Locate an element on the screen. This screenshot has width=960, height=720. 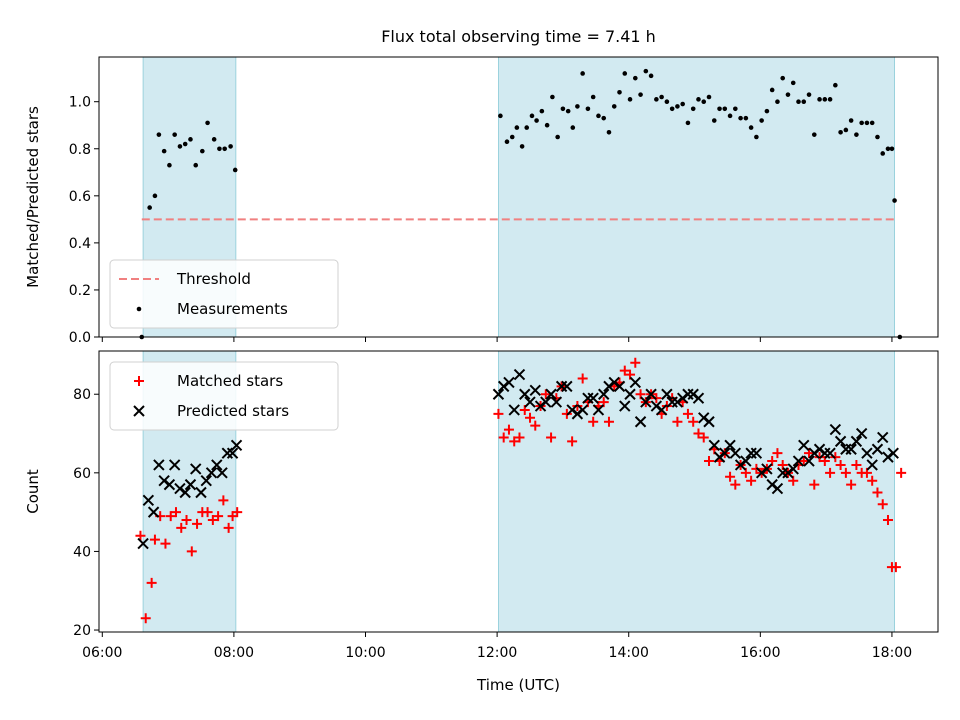
x-axis-label: Time (UTC) is located at coordinates (518, 685).